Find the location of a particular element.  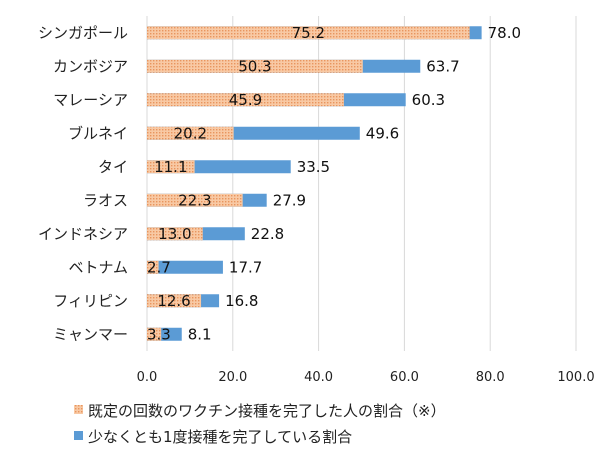

legend-label-completed: 既定の回数のワクチン接種を完了した人の割合（※） is located at coordinates (267, 411).